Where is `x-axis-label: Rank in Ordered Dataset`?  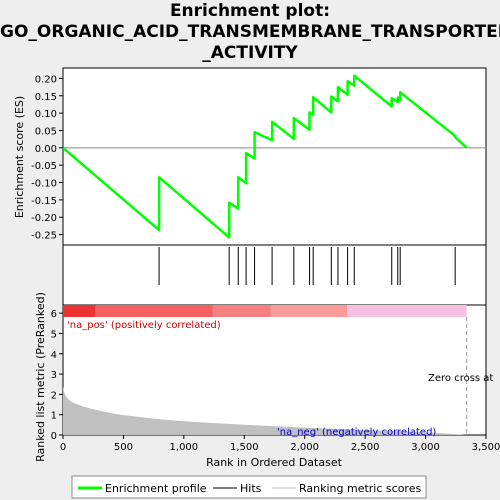 x-axis-label: Rank in Ordered Dataset is located at coordinates (274, 462).